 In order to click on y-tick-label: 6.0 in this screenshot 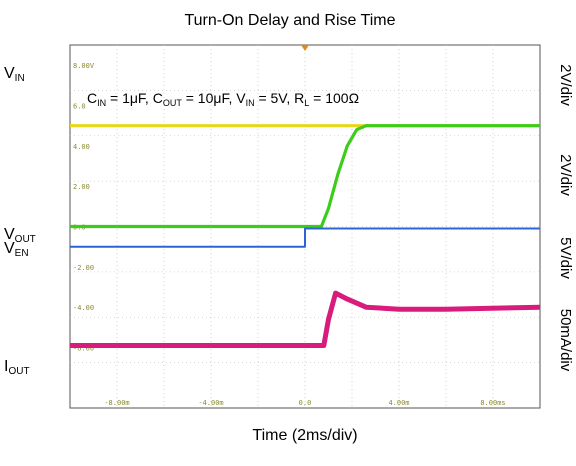, I will do `click(79, 107)`.